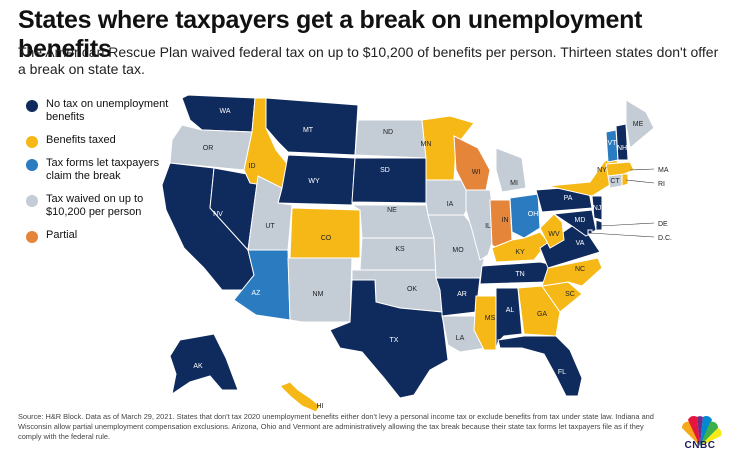  Describe the element at coordinates (460, 338) in the screenshot. I see `state-label-la: LA` at that location.